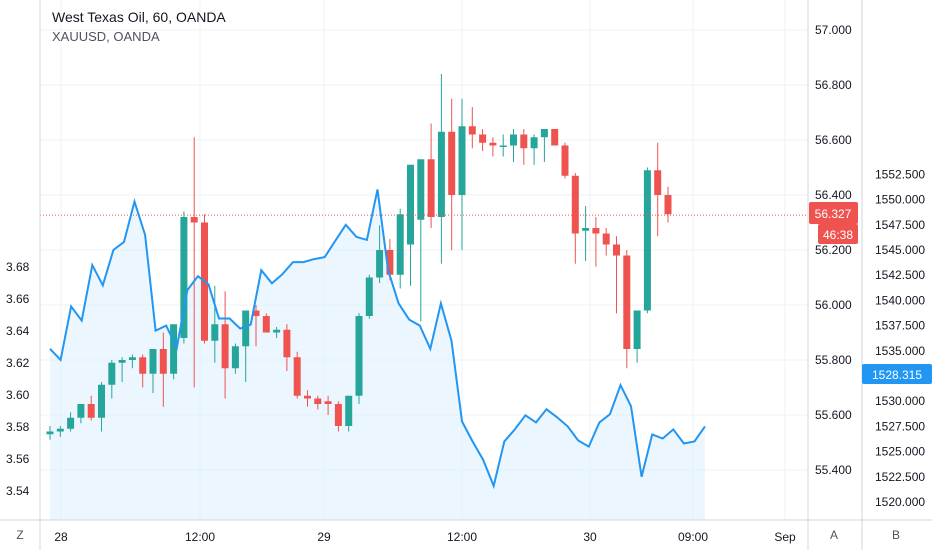 Image resolution: width=932 pixels, height=550 pixels. What do you see at coordinates (833, 360) in the screenshot?
I see `oil-axis-tick-label: 55.800` at bounding box center [833, 360].